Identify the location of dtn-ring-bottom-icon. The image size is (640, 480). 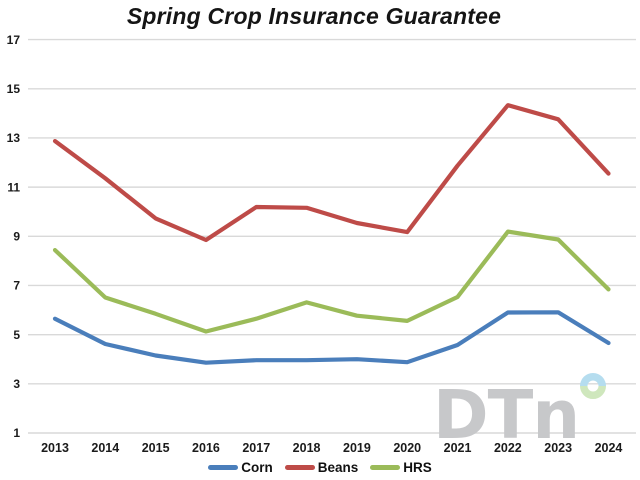
(593, 392).